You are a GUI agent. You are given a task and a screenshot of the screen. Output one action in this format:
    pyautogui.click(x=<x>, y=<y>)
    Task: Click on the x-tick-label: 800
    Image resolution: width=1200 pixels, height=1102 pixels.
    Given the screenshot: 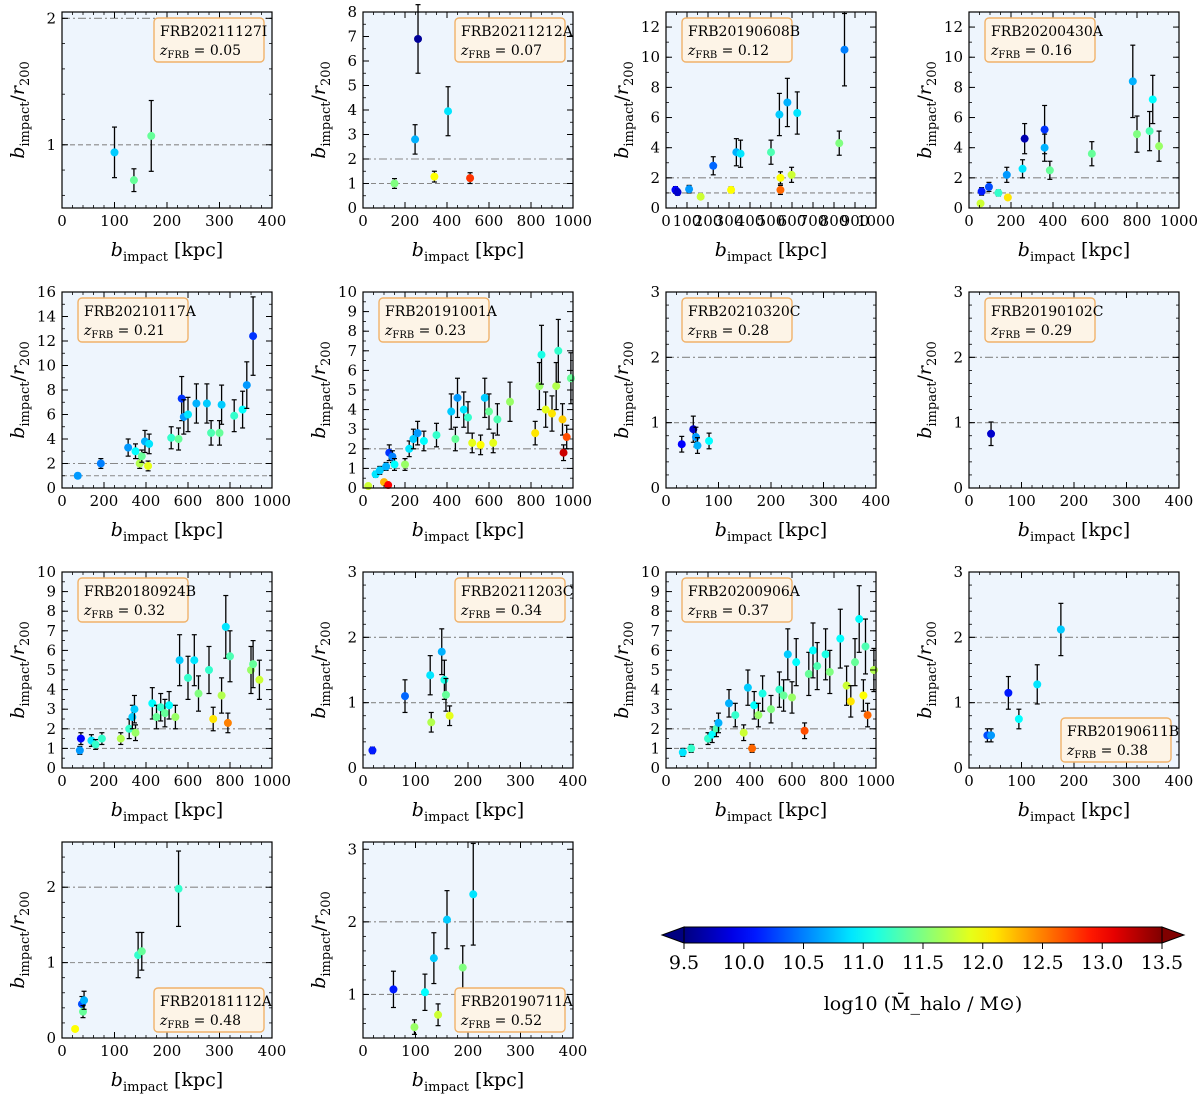 What is the action you would take?
    pyautogui.click(x=230, y=781)
    